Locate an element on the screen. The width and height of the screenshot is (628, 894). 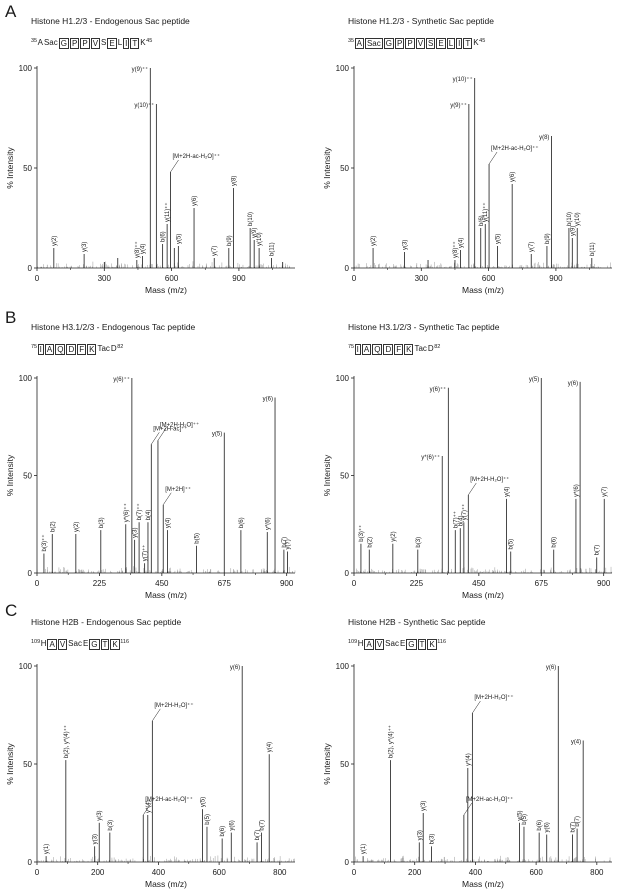
peak-label: [M+2H-ac-H₂O]⁺⁺ is located at coordinates (490, 799).